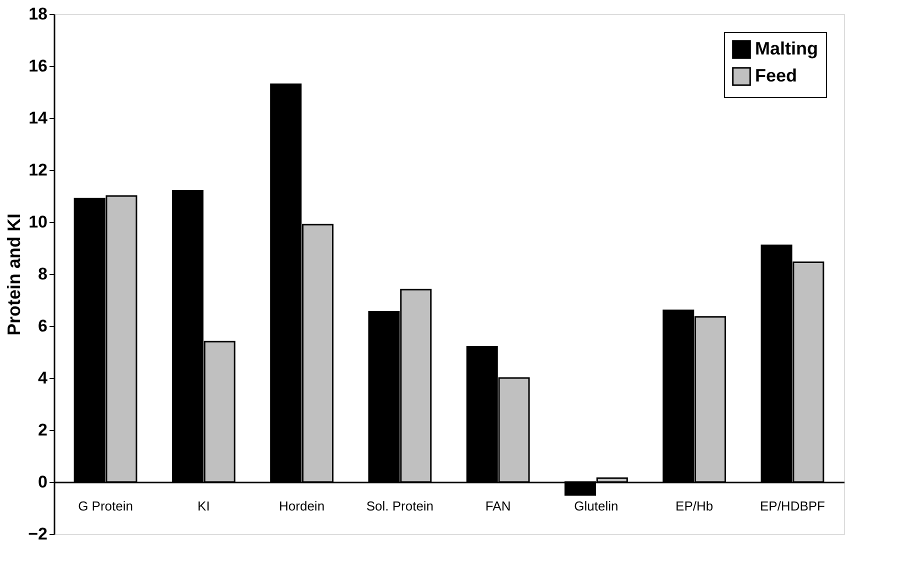  What do you see at coordinates (38, 14) in the screenshot?
I see `y-tick-label: 18` at bounding box center [38, 14].